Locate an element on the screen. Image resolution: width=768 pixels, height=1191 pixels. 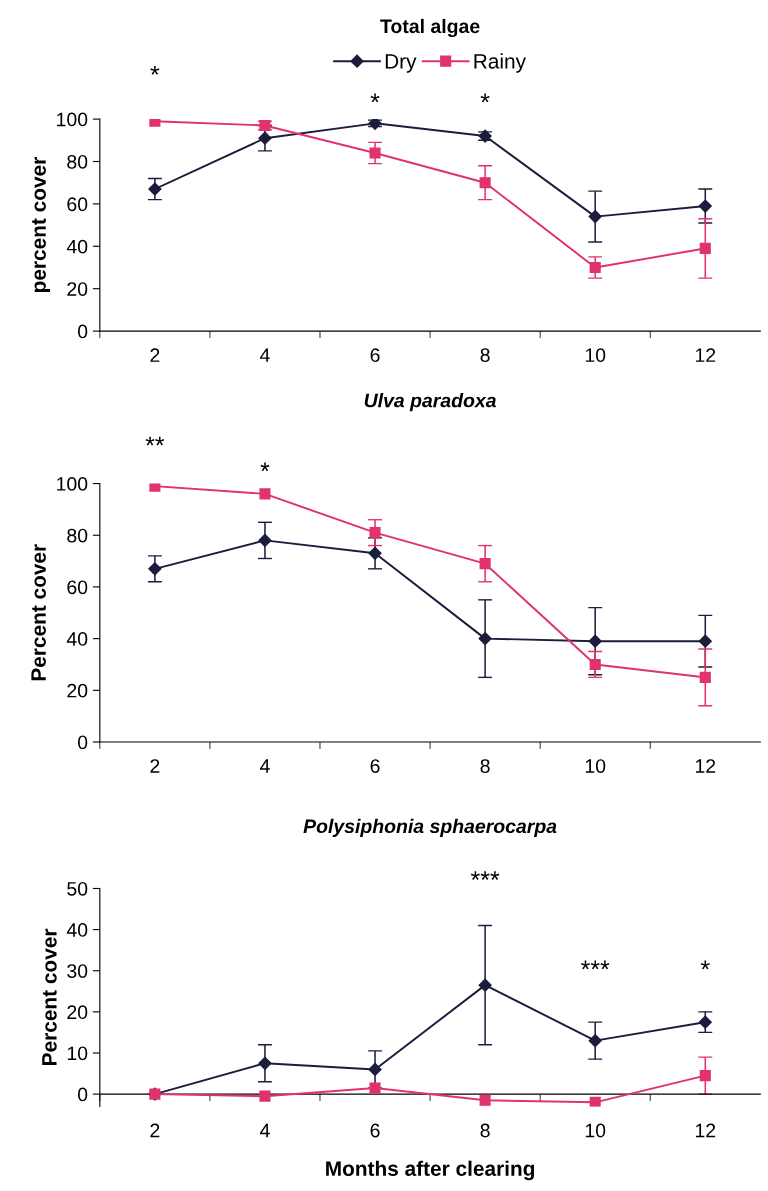
legend-label: Rainy is located at coordinates (500, 63).